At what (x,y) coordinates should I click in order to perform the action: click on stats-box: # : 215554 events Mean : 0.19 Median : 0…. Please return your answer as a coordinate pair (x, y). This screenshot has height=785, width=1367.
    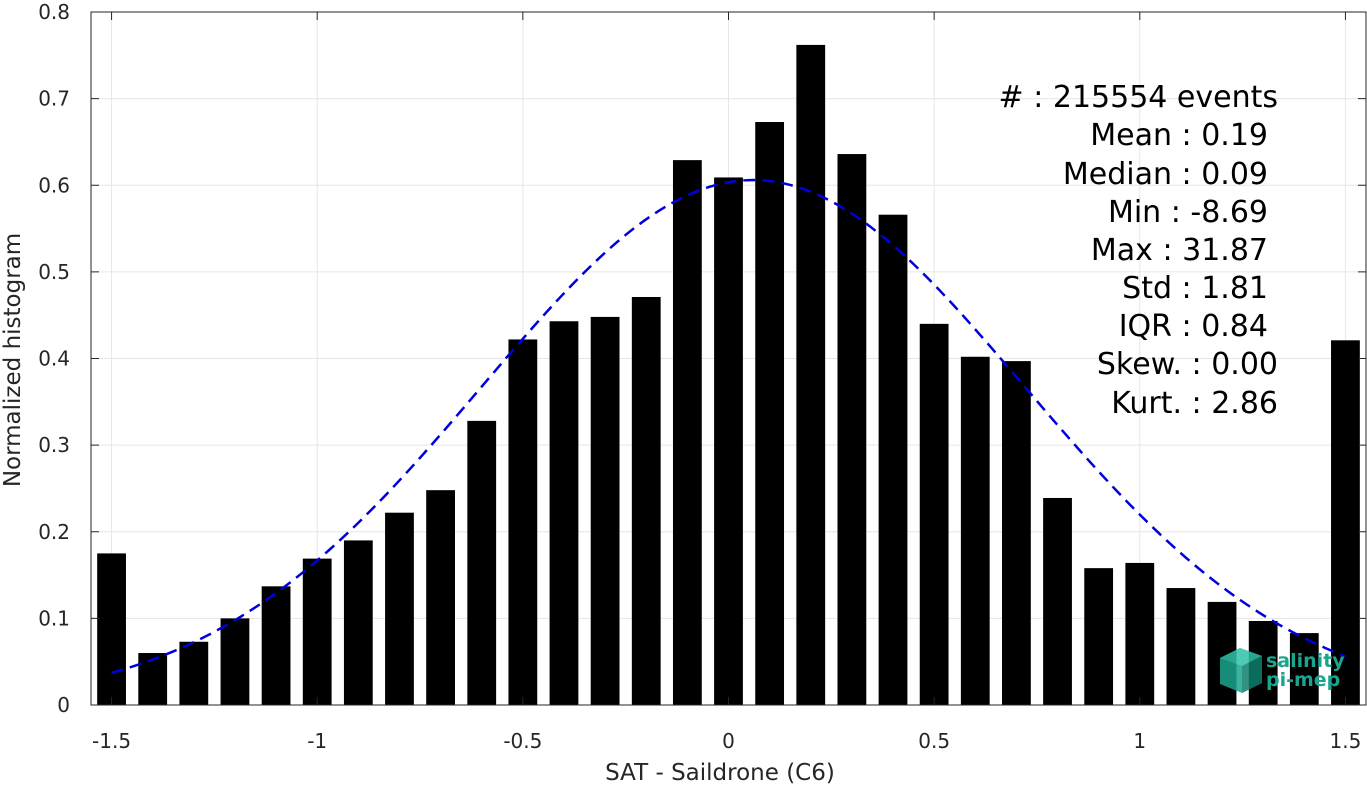
    Looking at the image, I should click on (1138, 250).